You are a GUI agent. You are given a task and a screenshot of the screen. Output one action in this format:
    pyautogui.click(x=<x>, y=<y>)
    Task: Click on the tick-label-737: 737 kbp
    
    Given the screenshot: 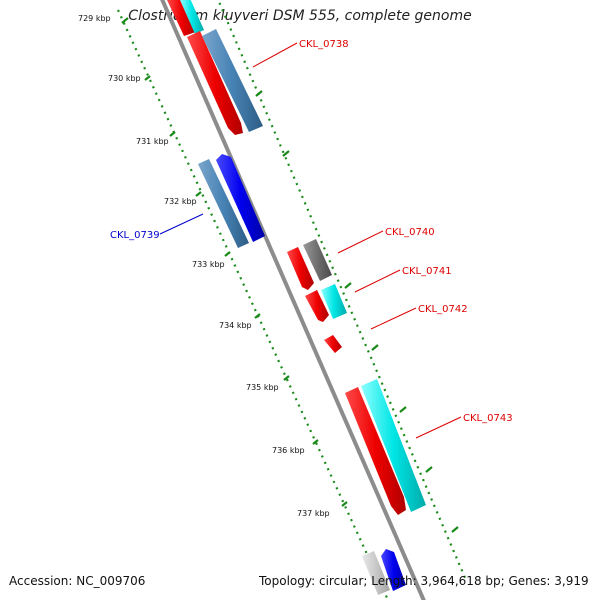 What is the action you would take?
    pyautogui.click(x=313, y=513)
    